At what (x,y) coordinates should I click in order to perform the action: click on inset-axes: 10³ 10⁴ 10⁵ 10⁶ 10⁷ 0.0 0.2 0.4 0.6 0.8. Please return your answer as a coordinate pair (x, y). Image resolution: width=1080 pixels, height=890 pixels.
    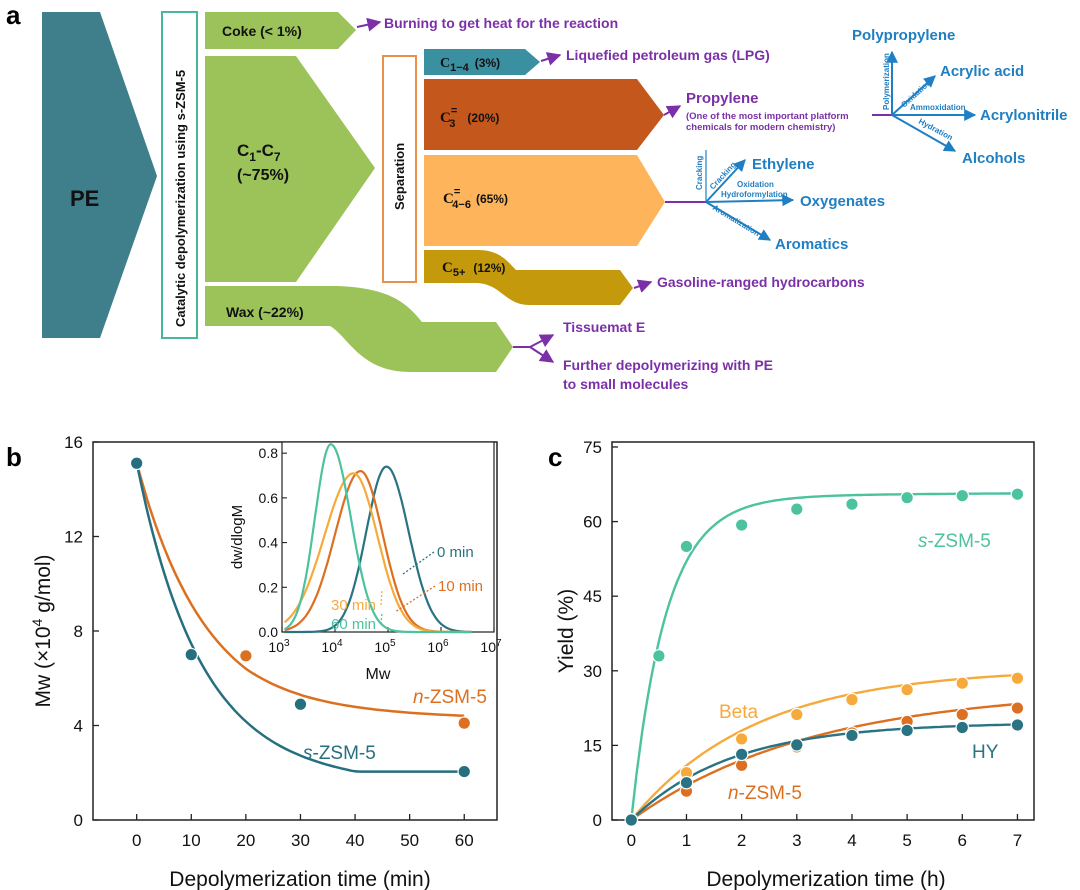
    Looking at the image, I should click on (380, 550).